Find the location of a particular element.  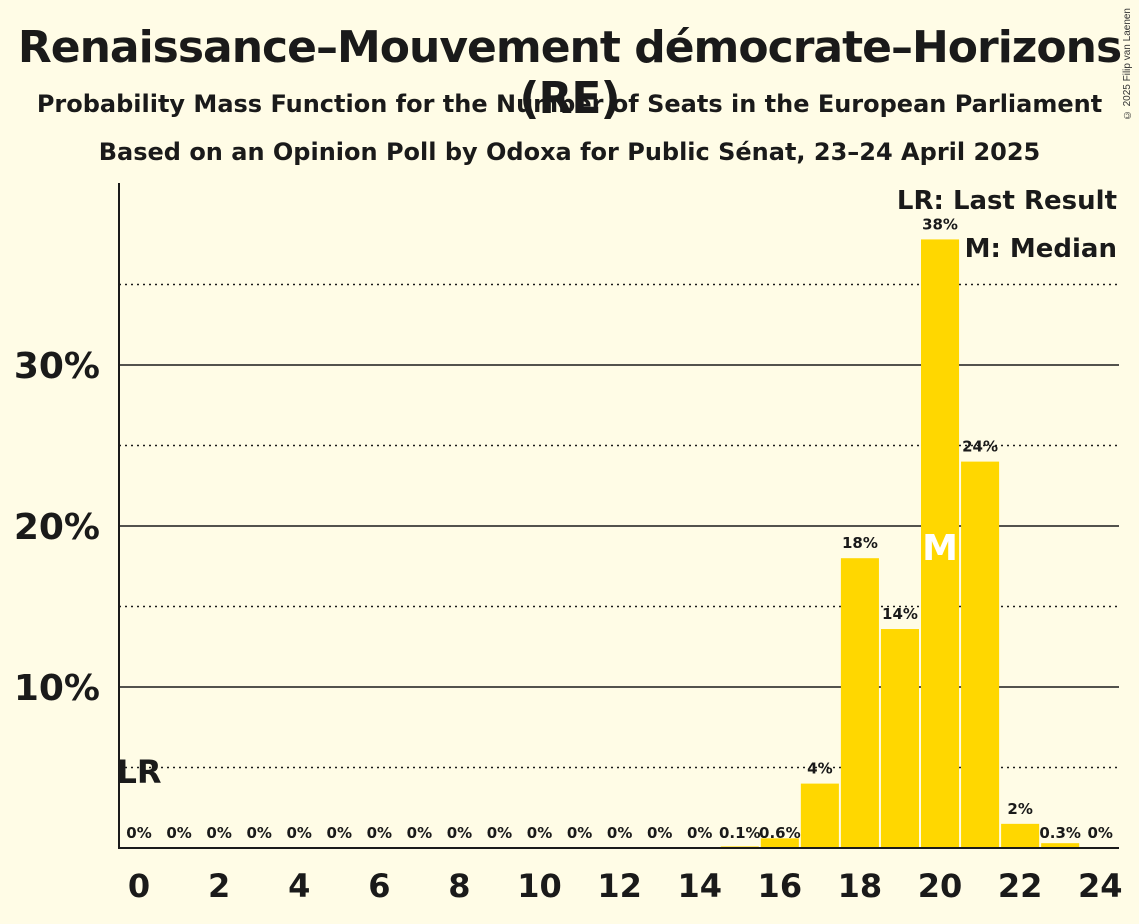

x-tick-label: 8 is located at coordinates (459, 886).